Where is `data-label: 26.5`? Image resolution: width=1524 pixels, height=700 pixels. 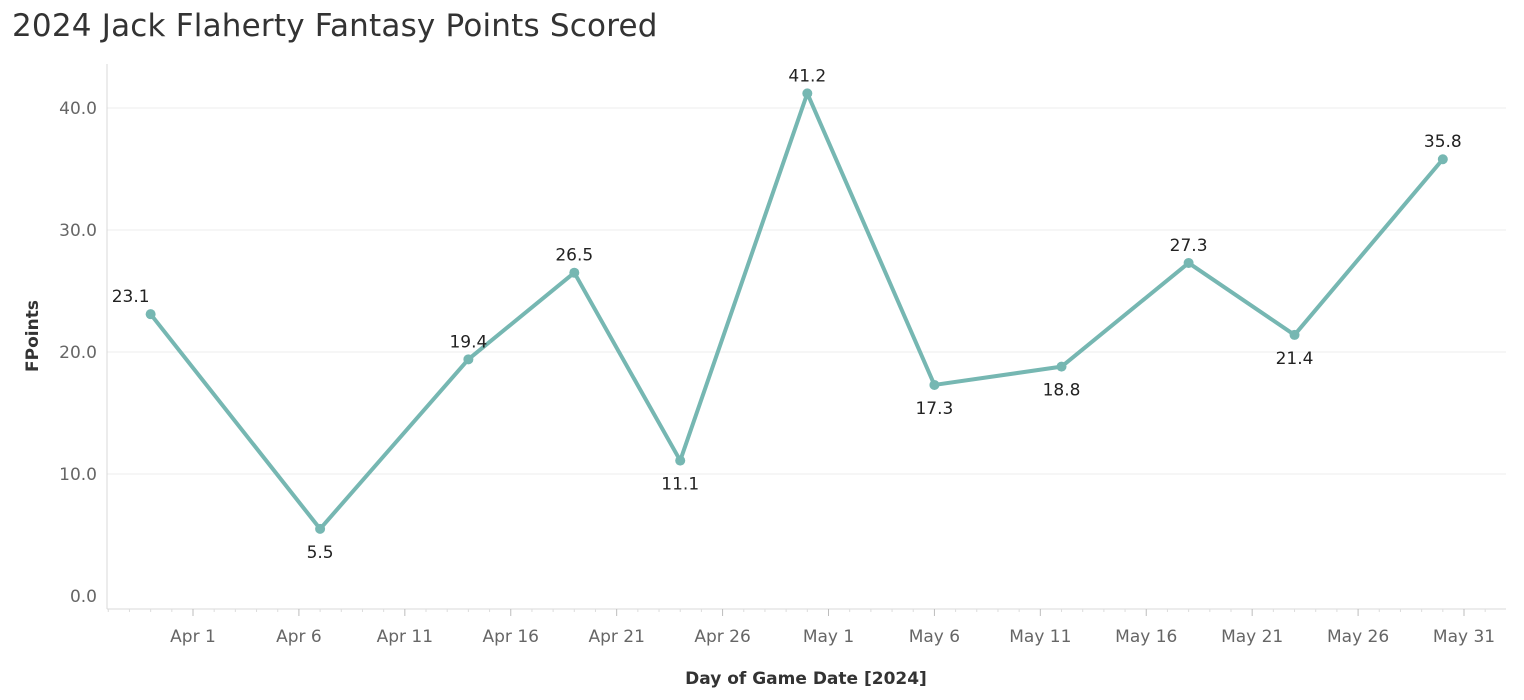
data-label: 26.5 is located at coordinates (574, 256).